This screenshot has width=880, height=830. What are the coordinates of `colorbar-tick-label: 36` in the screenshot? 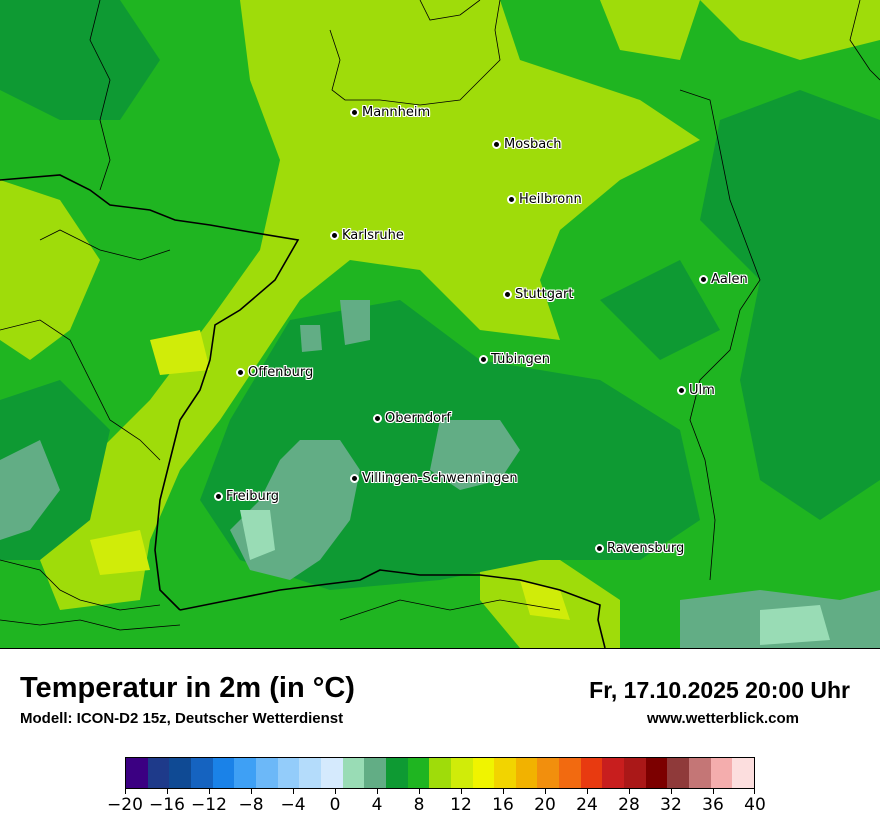 It's located at (713, 805).